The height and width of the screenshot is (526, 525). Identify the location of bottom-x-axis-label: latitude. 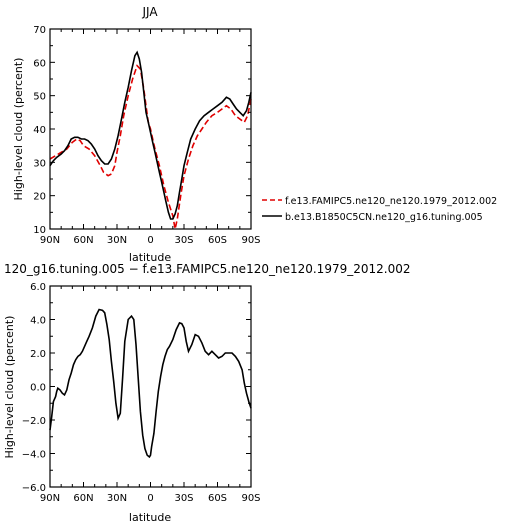
(150, 517).